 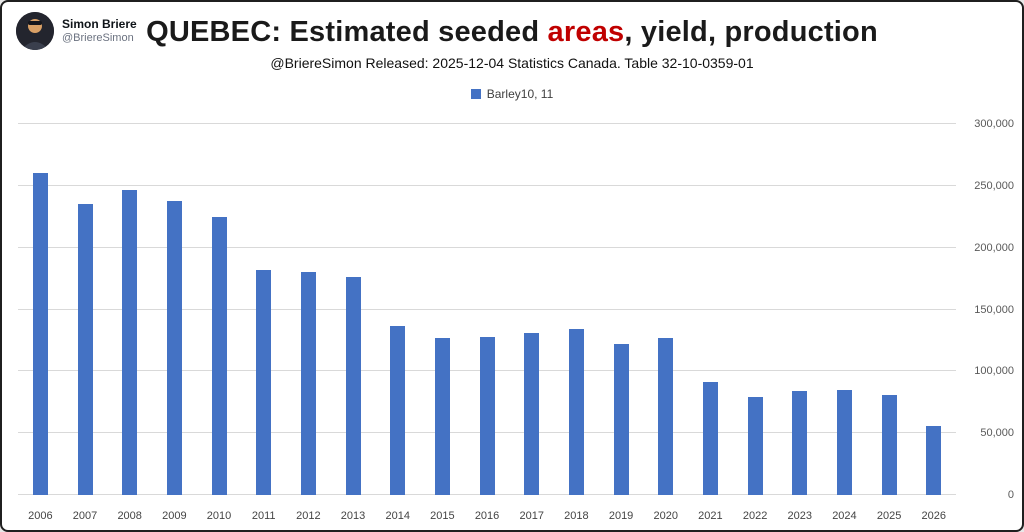 I want to click on x-tick-label: 2016, so click(x=487, y=516).